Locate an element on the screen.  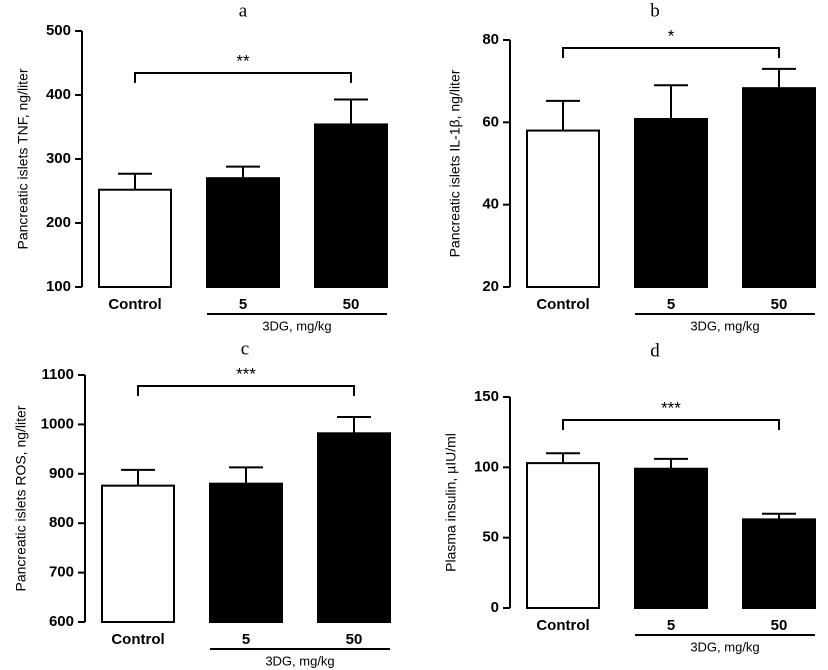
y-tick-label: 150 is located at coordinates (486, 396).